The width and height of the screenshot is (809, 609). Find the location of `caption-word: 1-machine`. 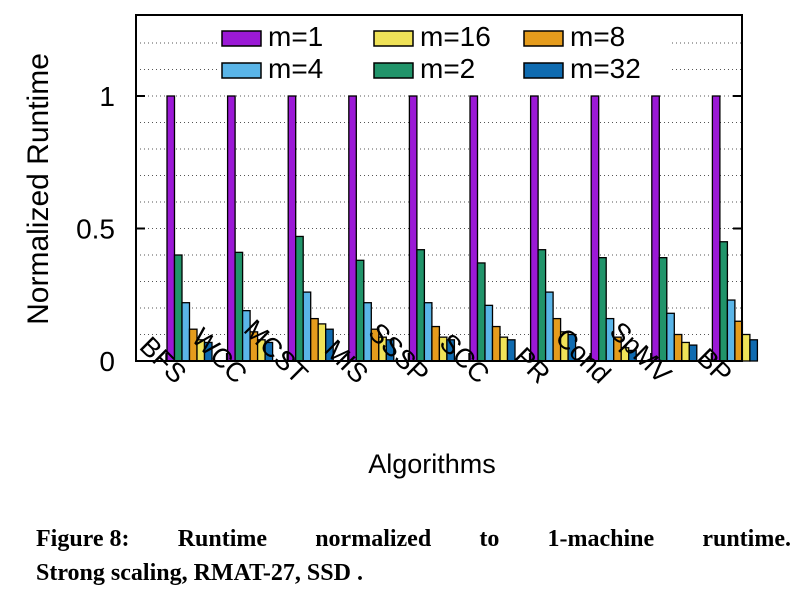

caption-word: 1-machine is located at coordinates (601, 539).